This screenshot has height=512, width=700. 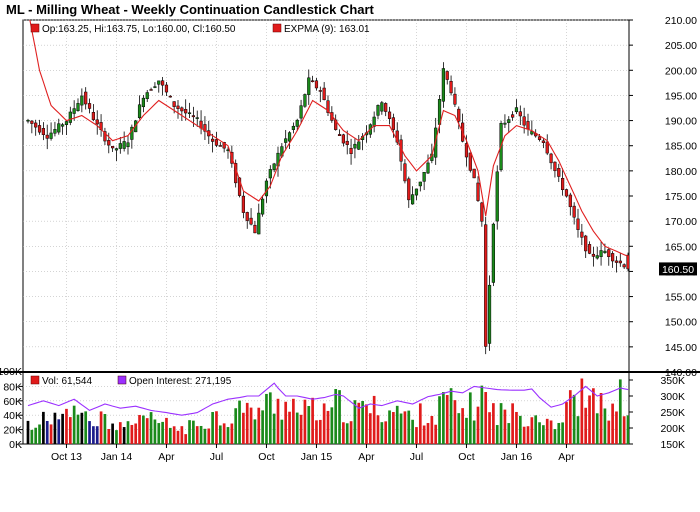 I want to click on volume-tick-label: 60K, so click(x=12, y=402).